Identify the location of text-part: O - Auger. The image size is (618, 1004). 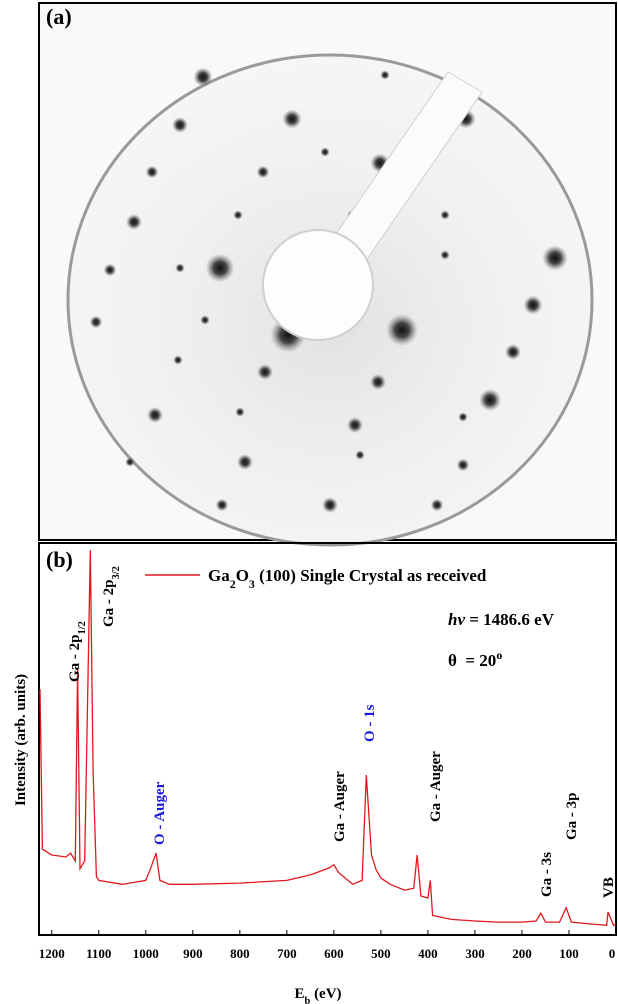
(160, 813).